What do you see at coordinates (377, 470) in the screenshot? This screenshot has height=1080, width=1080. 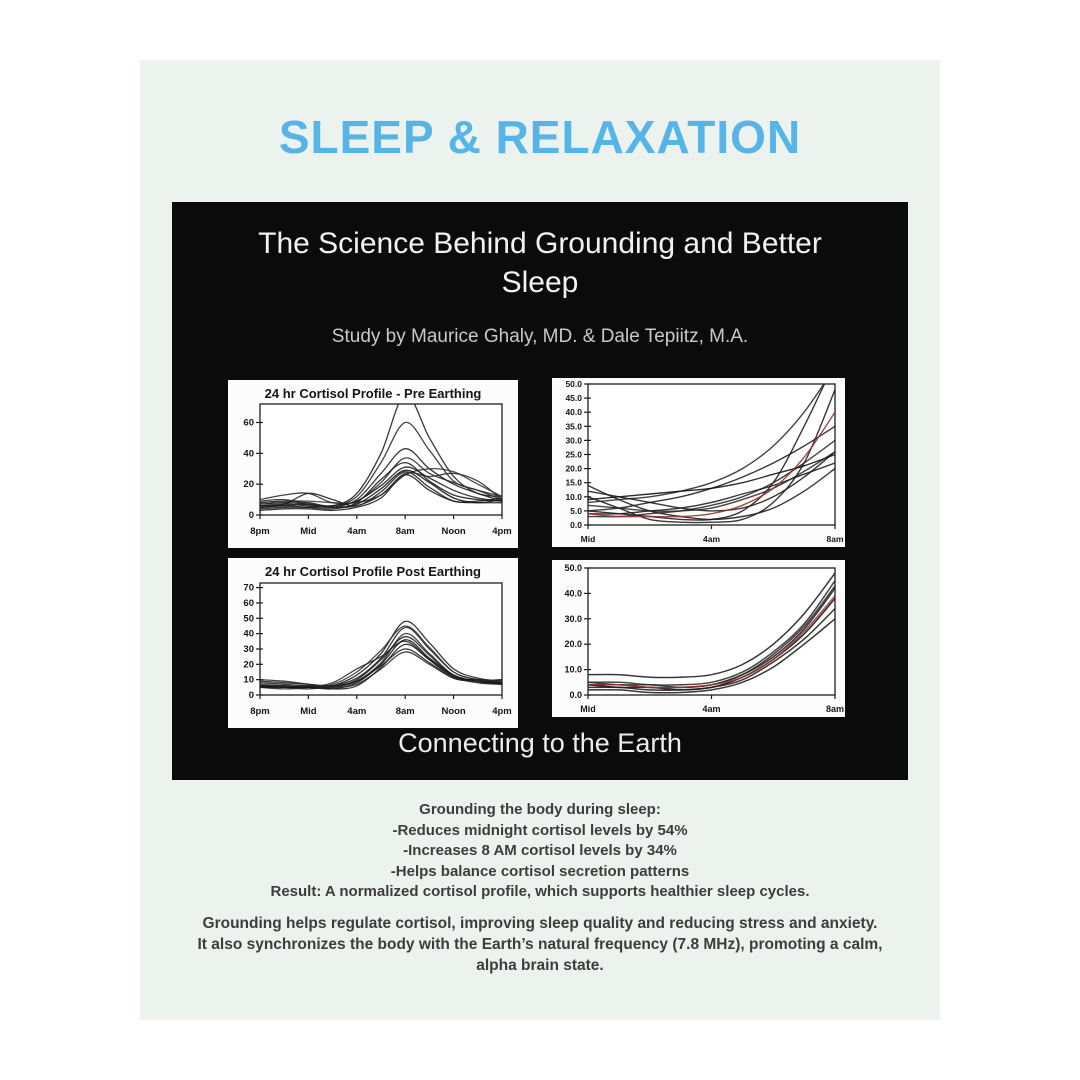 I see `line-plot-pre-earthing-24h: 0 20 40 60 8pm Mid 4am 8am Noon 4pm` at bounding box center [377, 470].